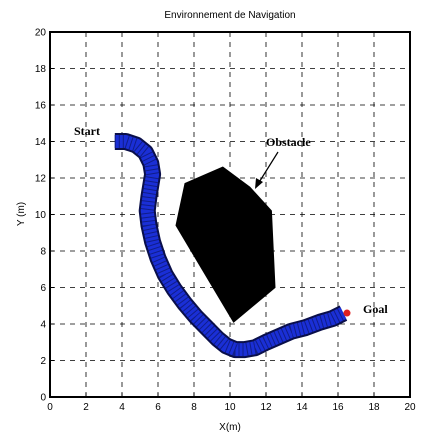 The height and width of the screenshot is (435, 422). Describe the element at coordinates (41, 142) in the screenshot. I see `y-tick-label: 14` at that location.